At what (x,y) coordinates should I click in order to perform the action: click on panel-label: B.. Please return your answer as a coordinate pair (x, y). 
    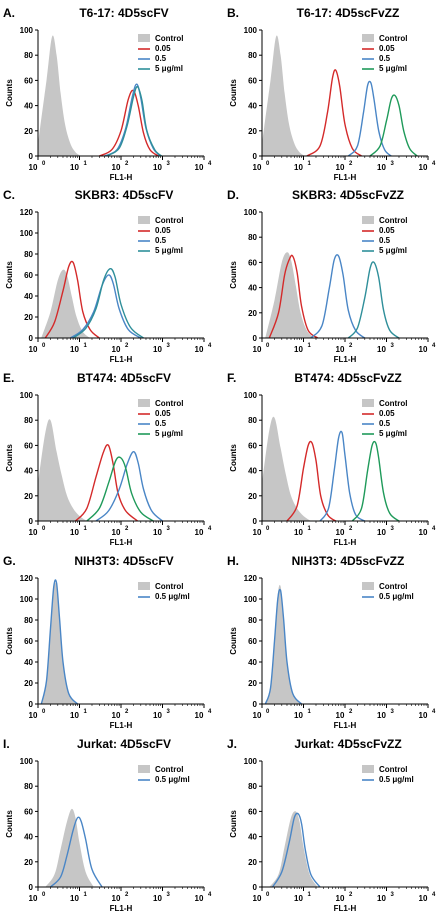
    Looking at the image, I should click on (233, 13).